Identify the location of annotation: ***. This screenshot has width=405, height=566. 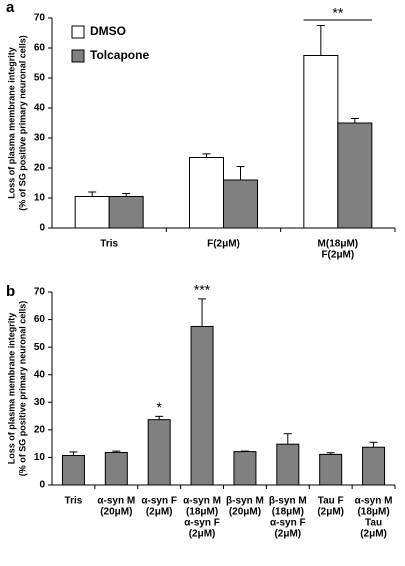
(202, 290).